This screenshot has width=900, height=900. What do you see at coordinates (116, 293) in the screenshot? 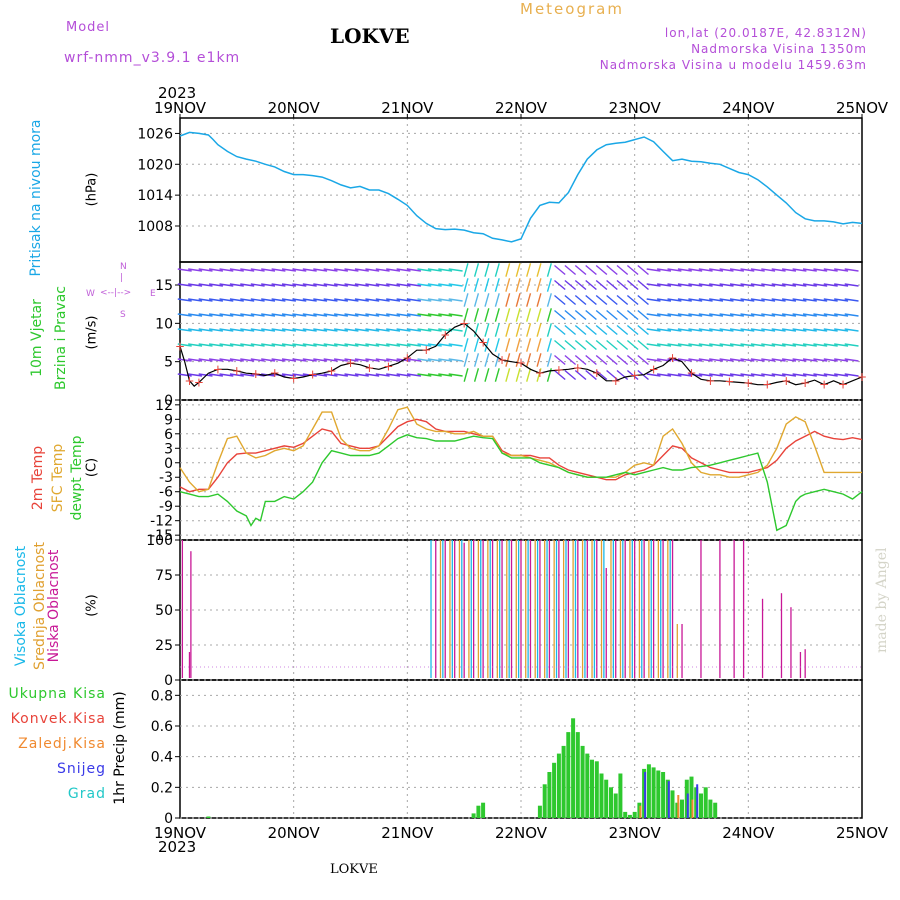
I see `compass-arrow-we: <--|-->` at bounding box center [116, 293].